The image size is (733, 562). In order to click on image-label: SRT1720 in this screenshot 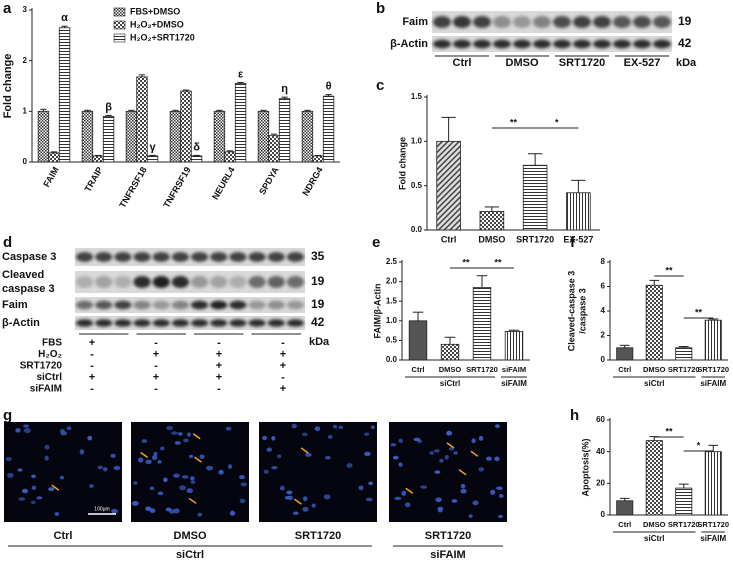, I will do `click(448, 536)`.